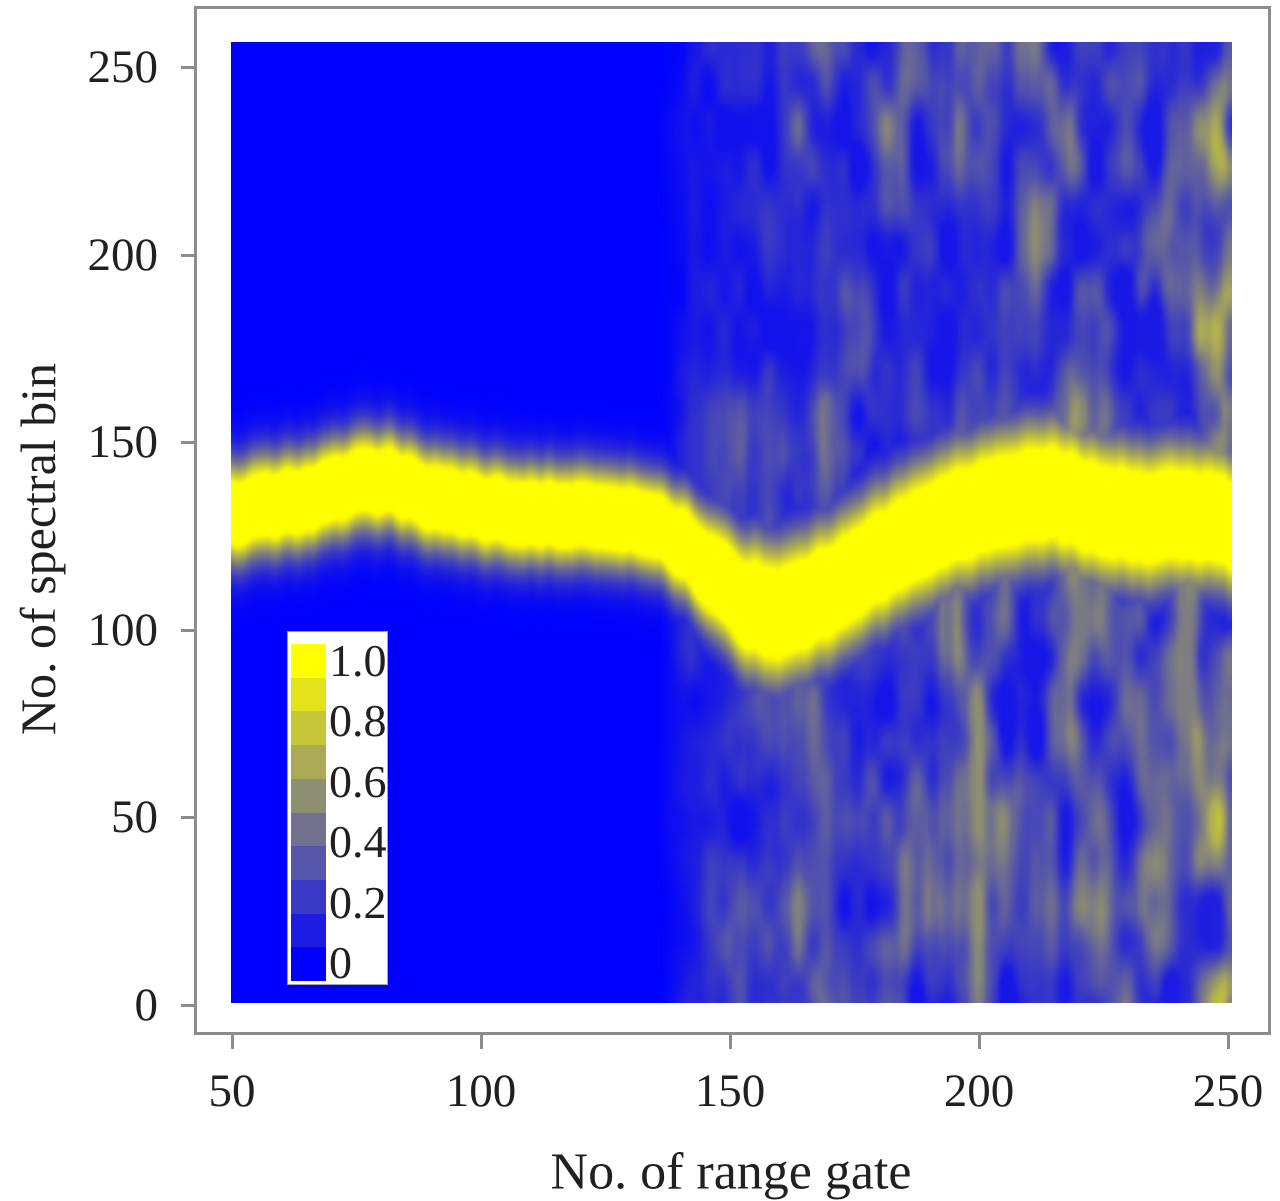 The height and width of the screenshot is (1201, 1280). Describe the element at coordinates (123, 67) in the screenshot. I see `y-tick-label: 250` at that location.